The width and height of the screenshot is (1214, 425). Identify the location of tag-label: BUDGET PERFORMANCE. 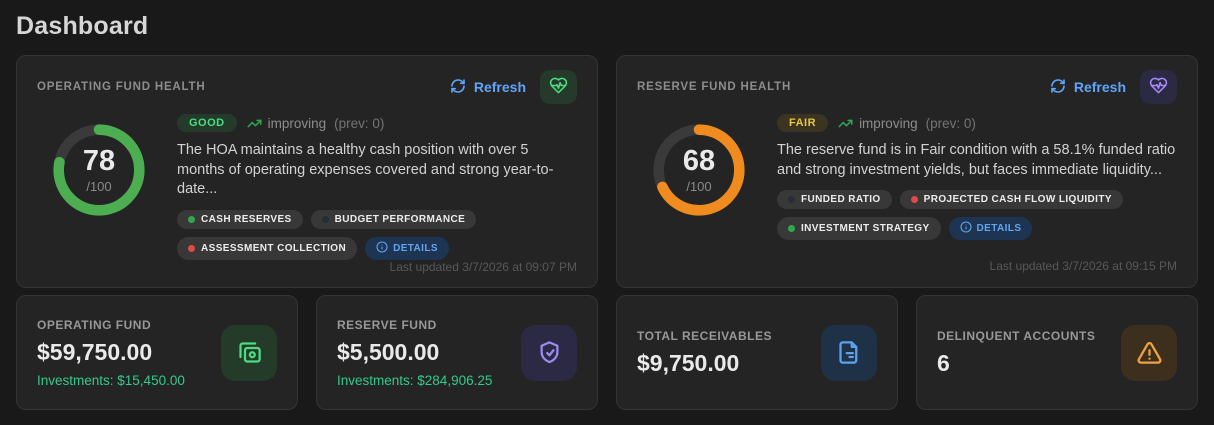
(400, 219).